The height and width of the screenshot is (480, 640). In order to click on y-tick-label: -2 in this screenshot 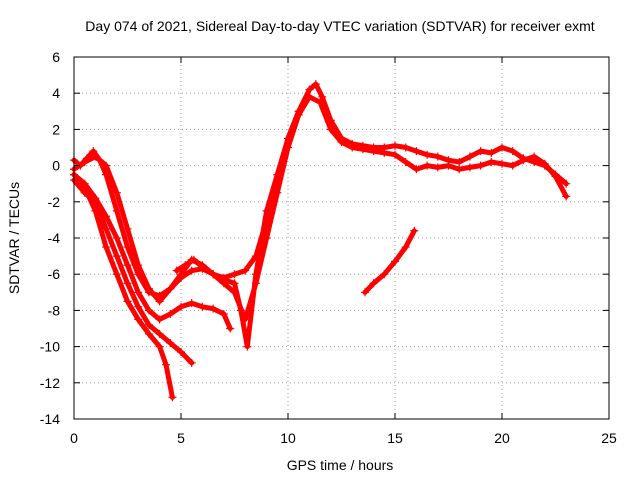, I will do `click(54, 202)`.